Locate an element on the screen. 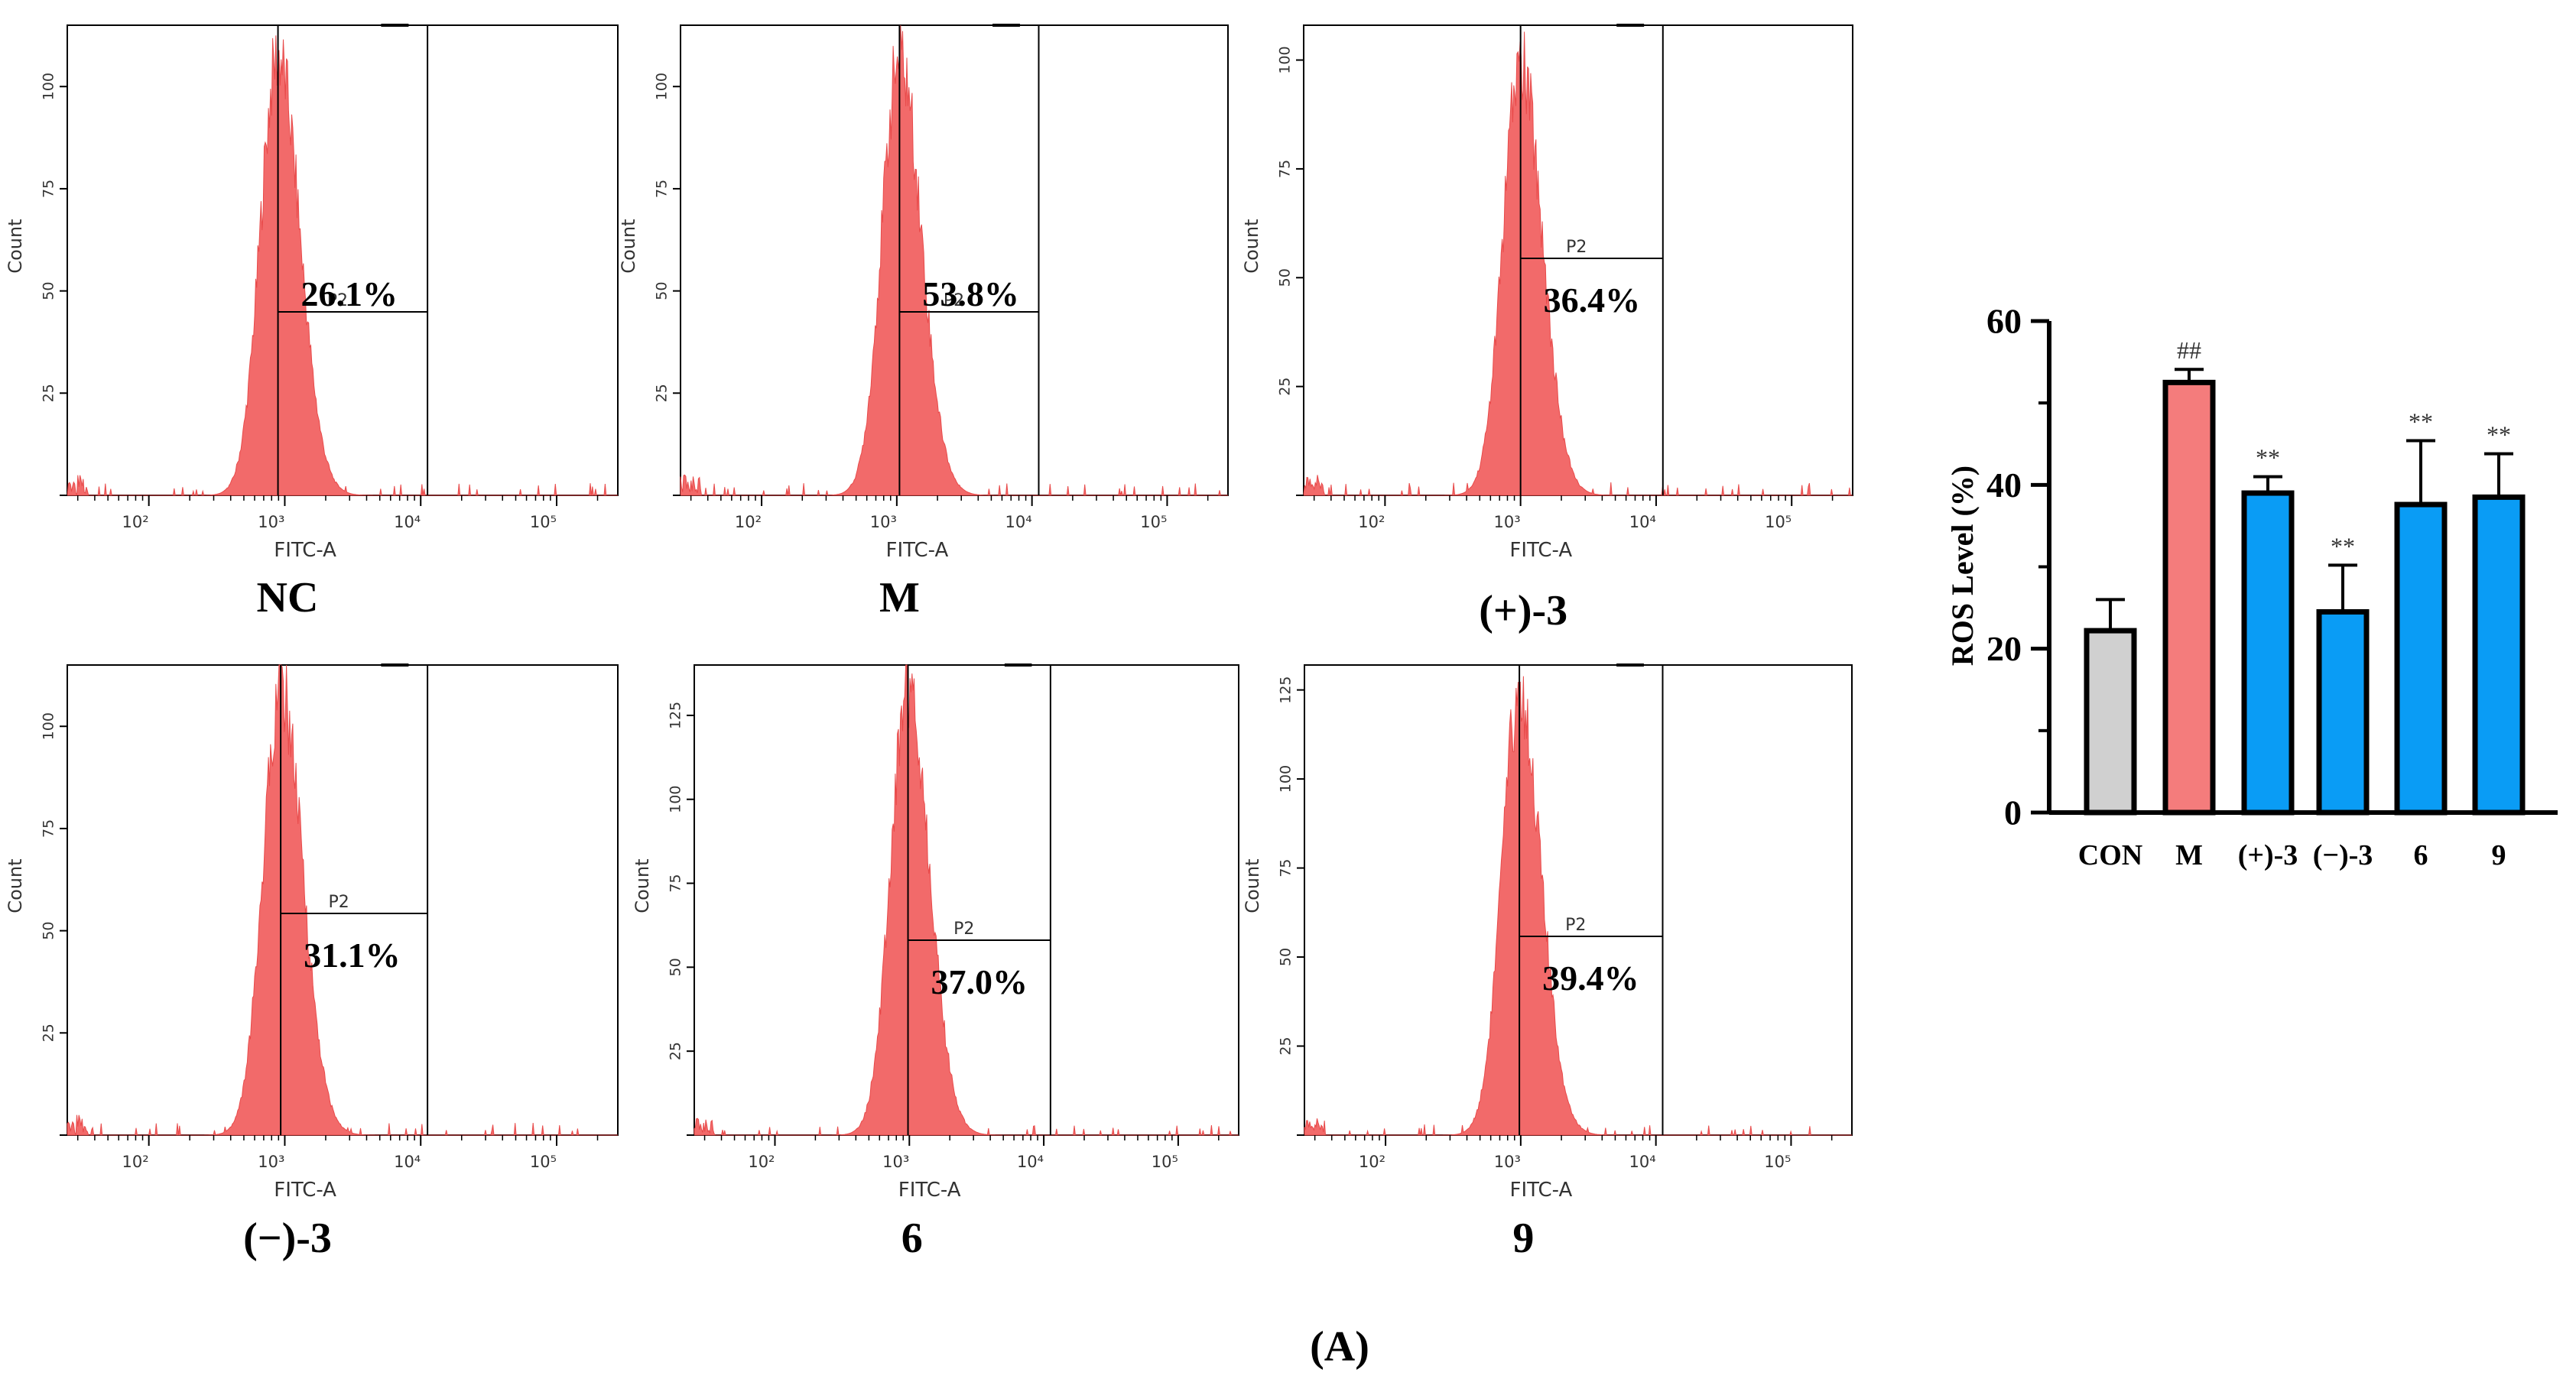 The height and width of the screenshot is (1395, 2576). gate-percent: 39.4% is located at coordinates (1591, 978).